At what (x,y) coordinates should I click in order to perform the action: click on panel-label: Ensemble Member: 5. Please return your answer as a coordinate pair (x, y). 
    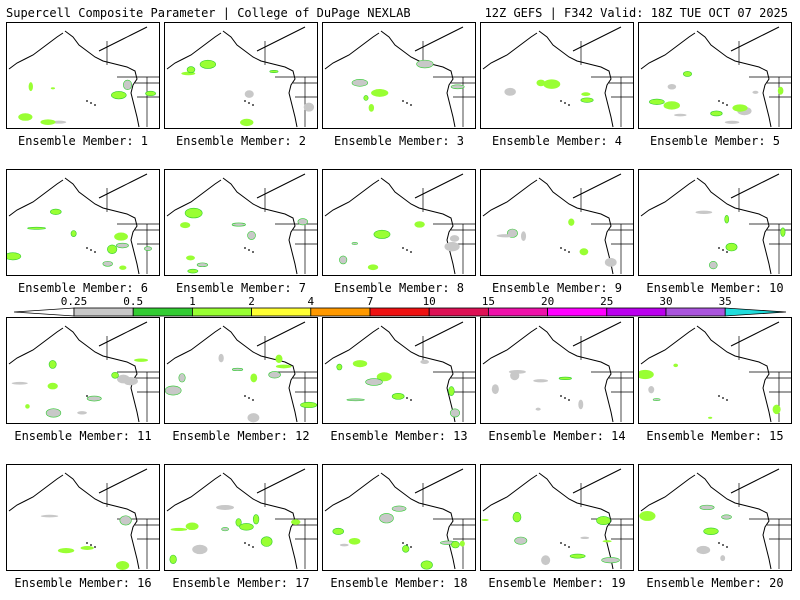
    Looking at the image, I should click on (715, 141).